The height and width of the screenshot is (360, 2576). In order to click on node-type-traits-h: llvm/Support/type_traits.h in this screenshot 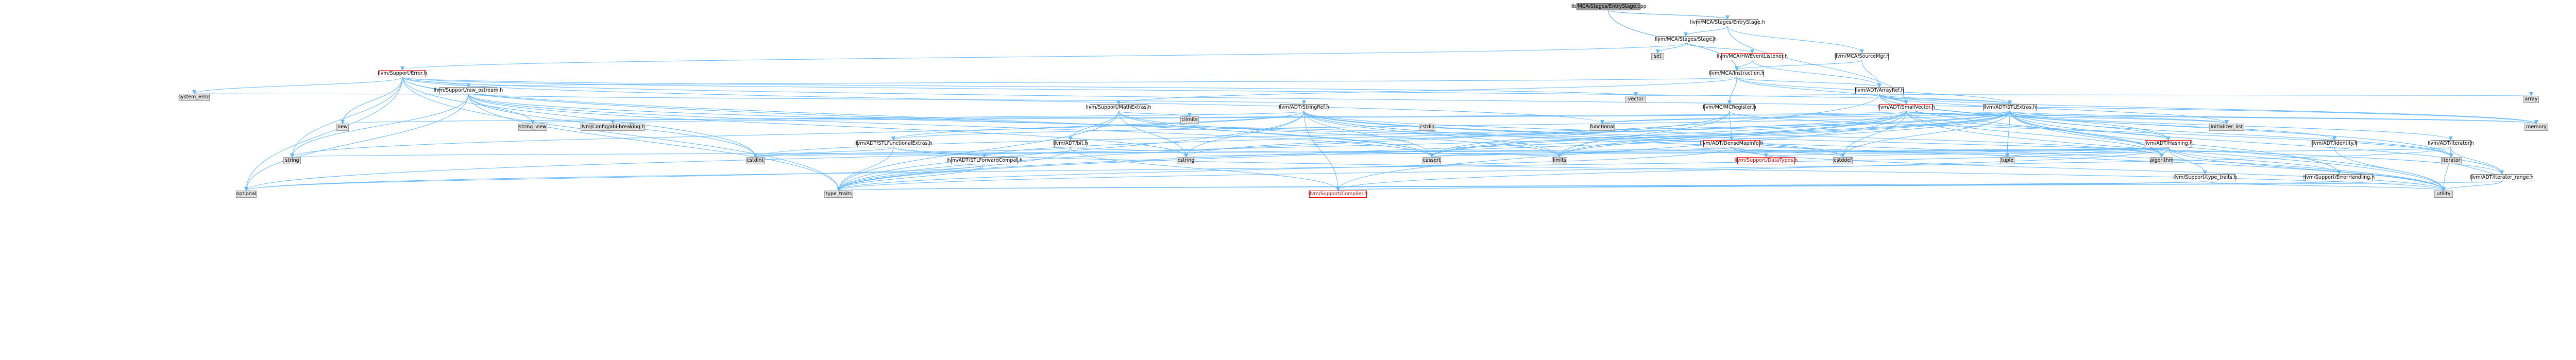, I will do `click(2205, 177)`.